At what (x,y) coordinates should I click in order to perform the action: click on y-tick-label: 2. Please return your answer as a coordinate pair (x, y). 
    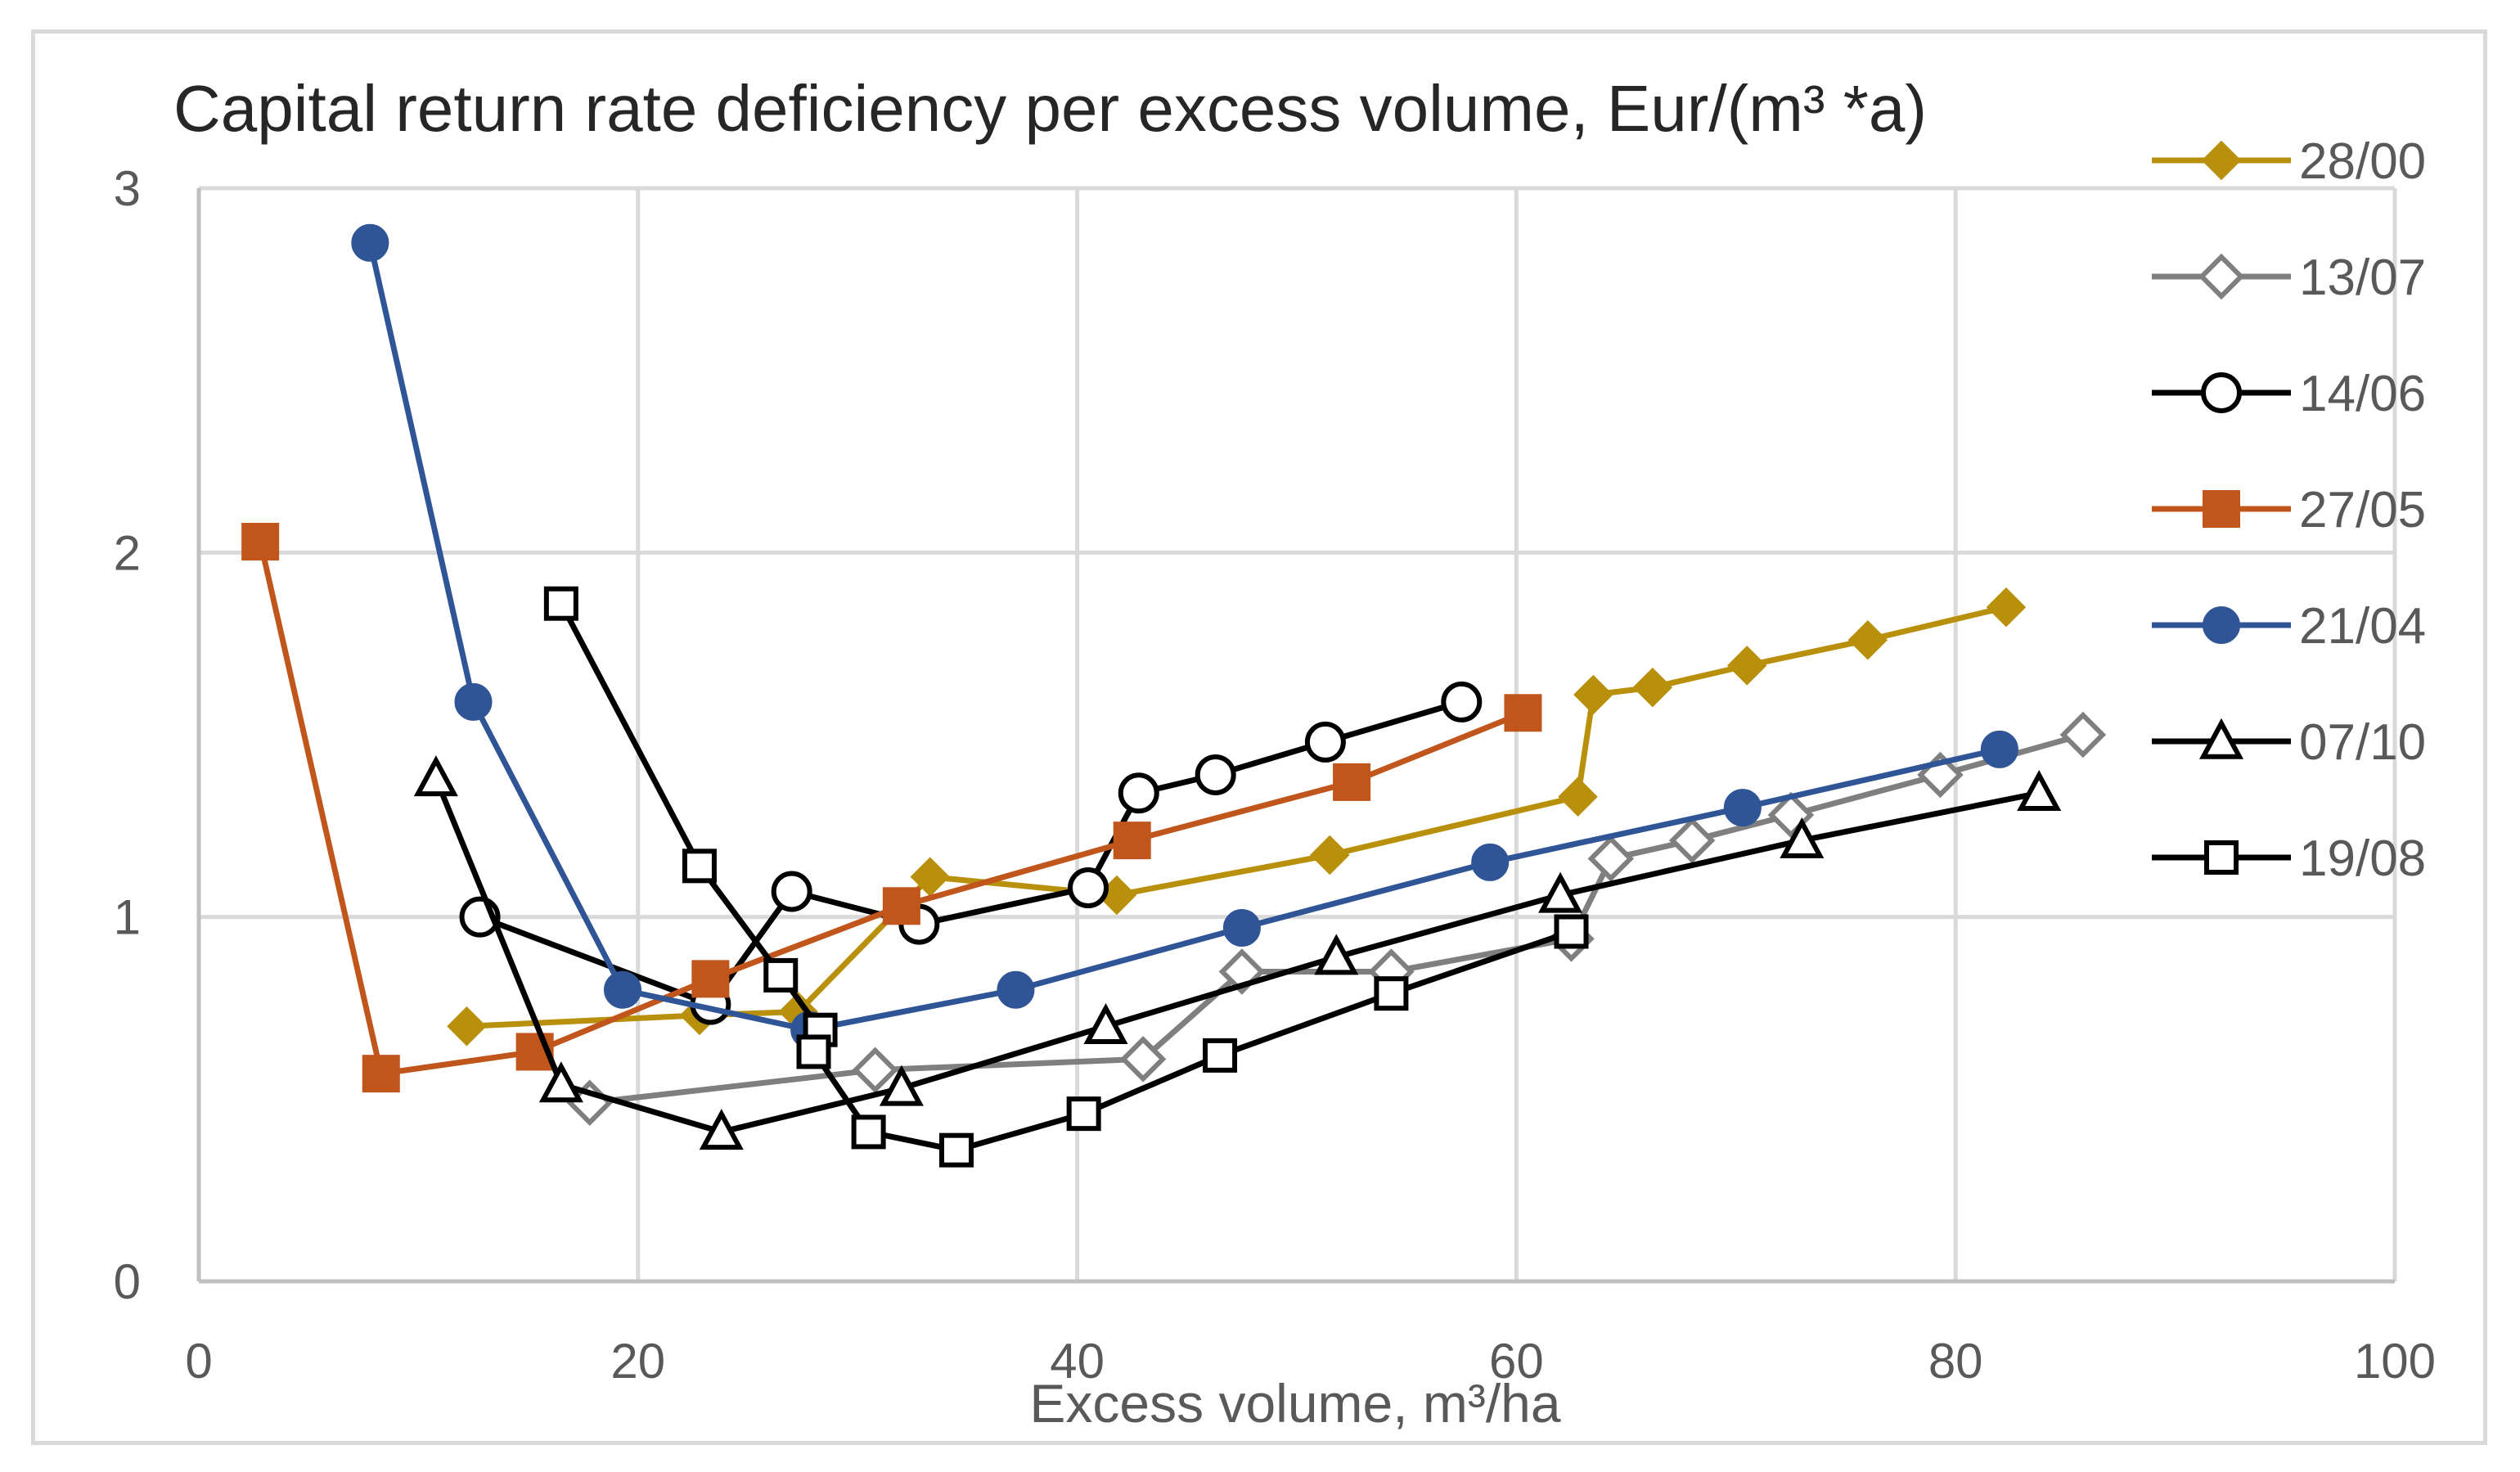
    Looking at the image, I should click on (128, 552).